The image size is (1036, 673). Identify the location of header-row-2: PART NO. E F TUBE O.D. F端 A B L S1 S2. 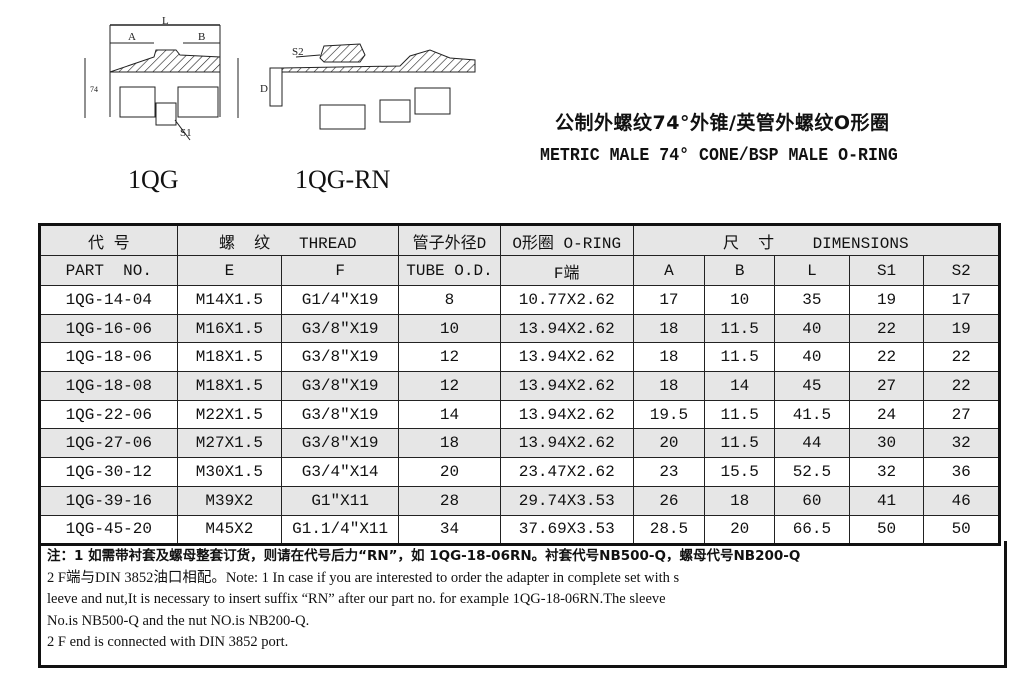
(519, 270).